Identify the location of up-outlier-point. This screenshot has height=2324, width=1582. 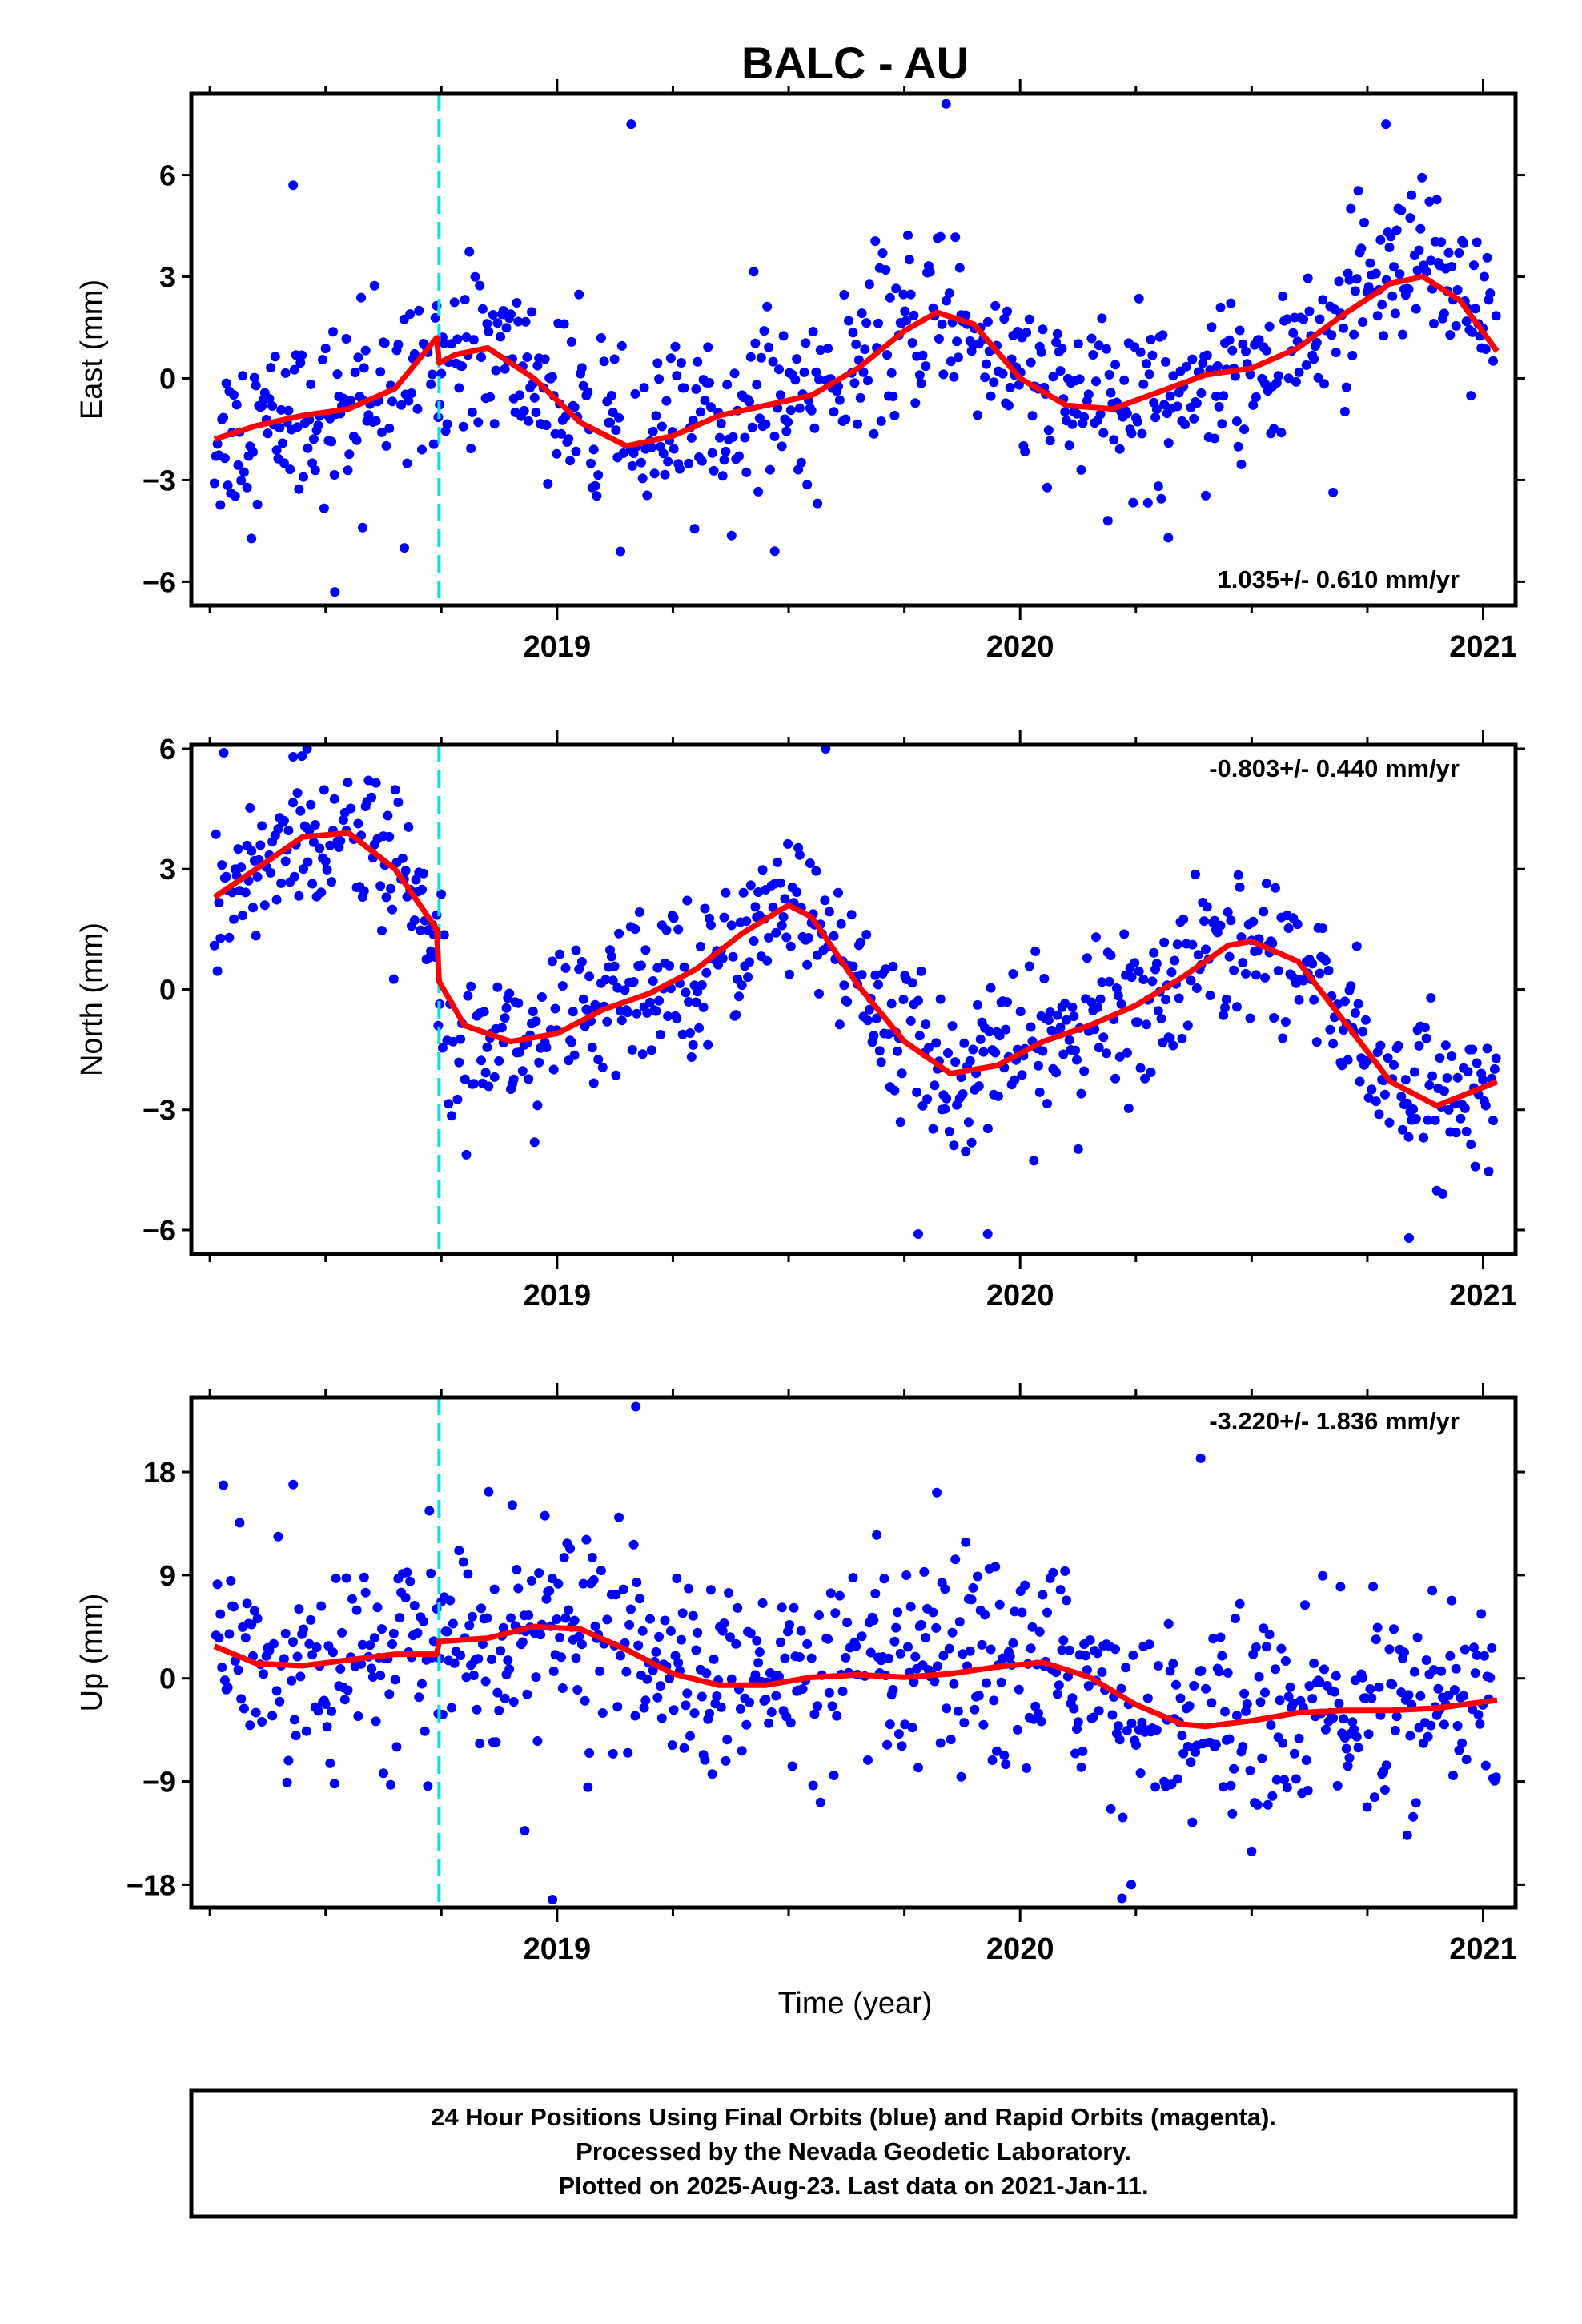
(937, 1492).